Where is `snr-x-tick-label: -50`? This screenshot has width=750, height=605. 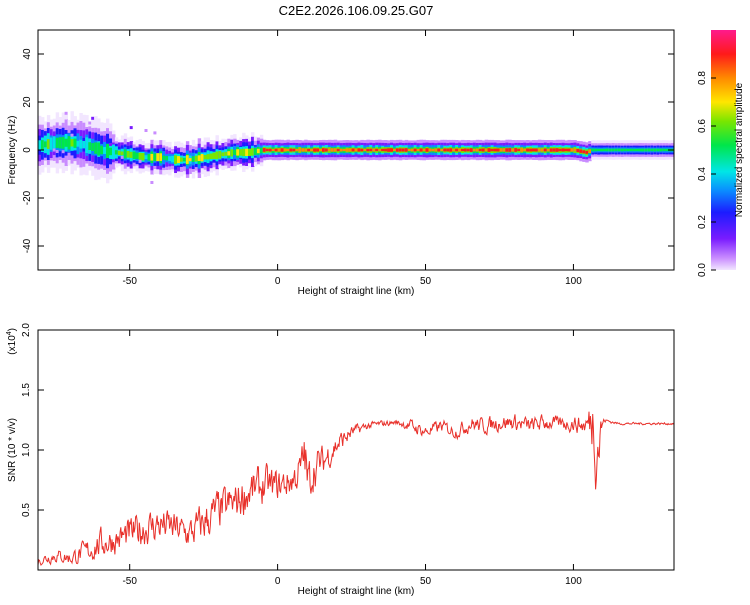 snr-x-tick-label: -50 is located at coordinates (129, 581).